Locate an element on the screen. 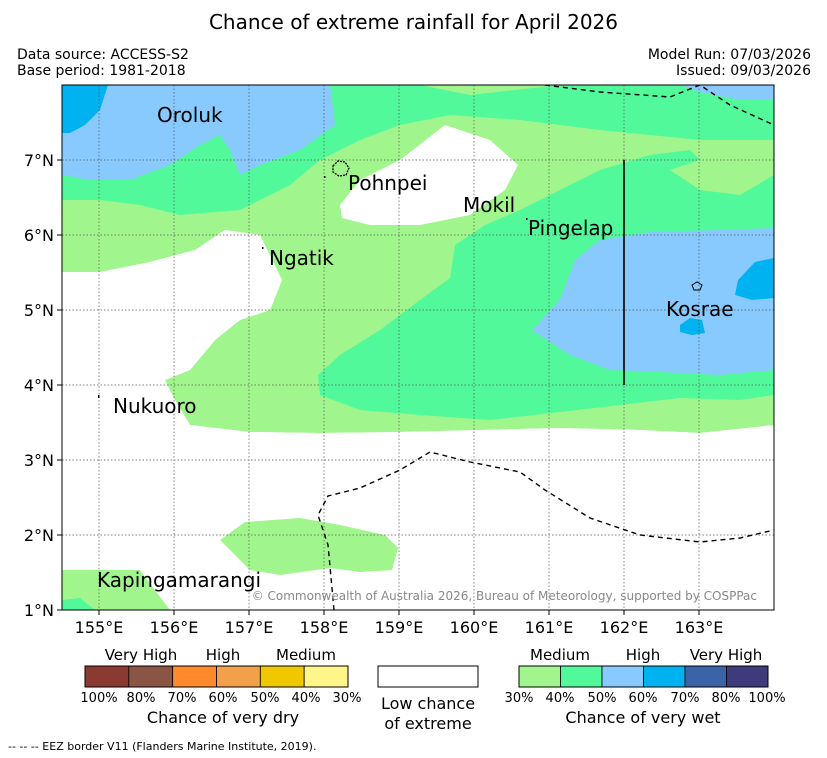  lat-tick-label: 4°N is located at coordinates (39, 385).